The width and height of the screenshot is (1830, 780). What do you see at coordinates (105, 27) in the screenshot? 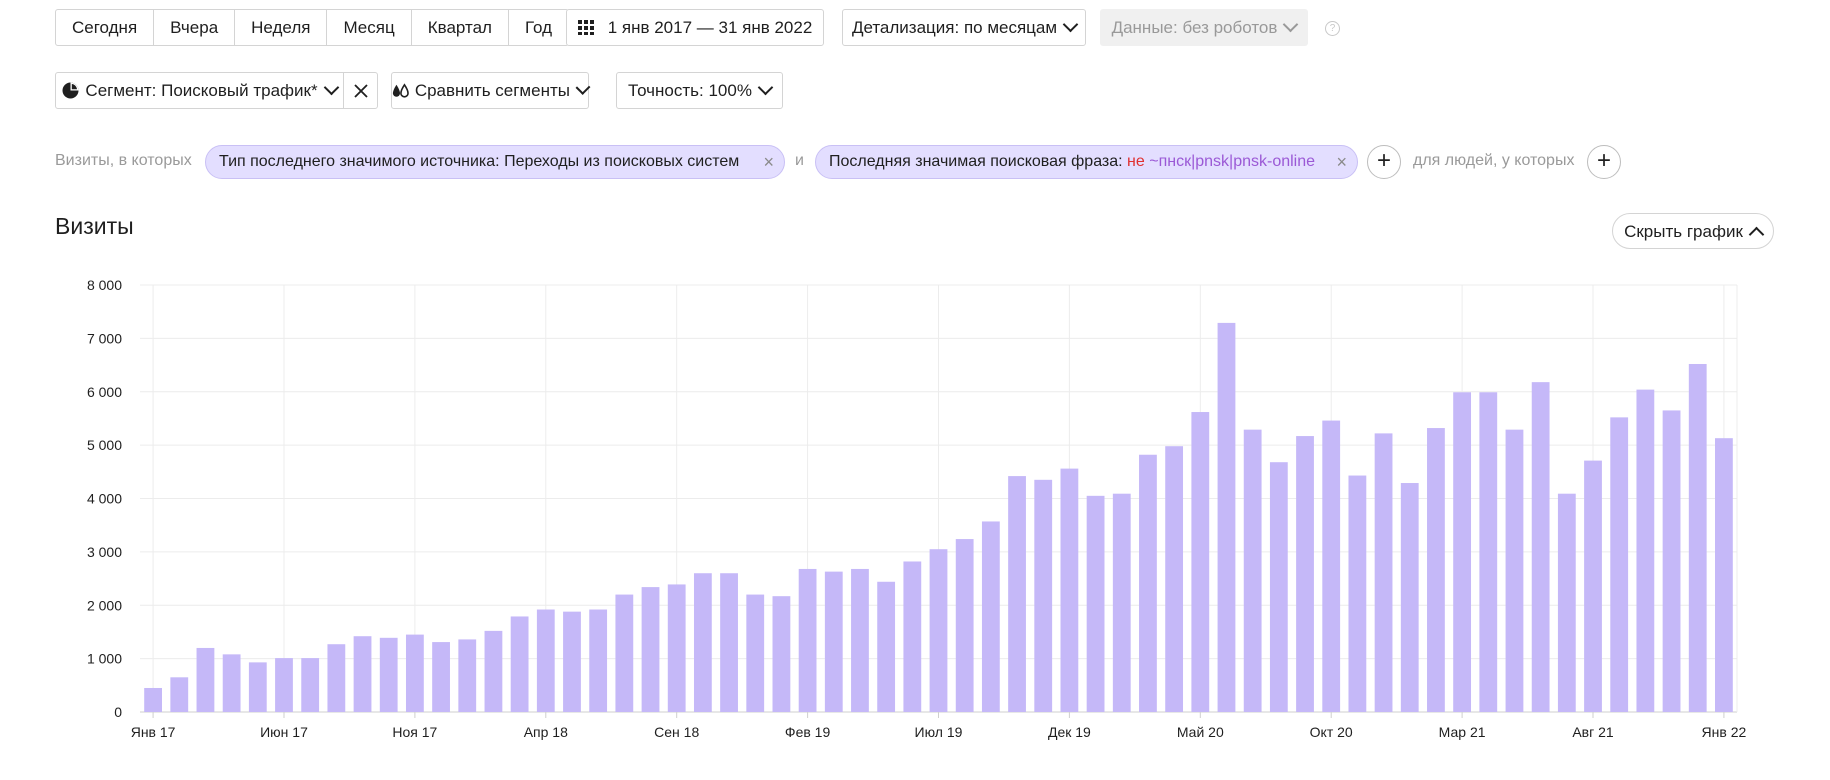
I see `period-today-button: Сегодня` at bounding box center [105, 27].